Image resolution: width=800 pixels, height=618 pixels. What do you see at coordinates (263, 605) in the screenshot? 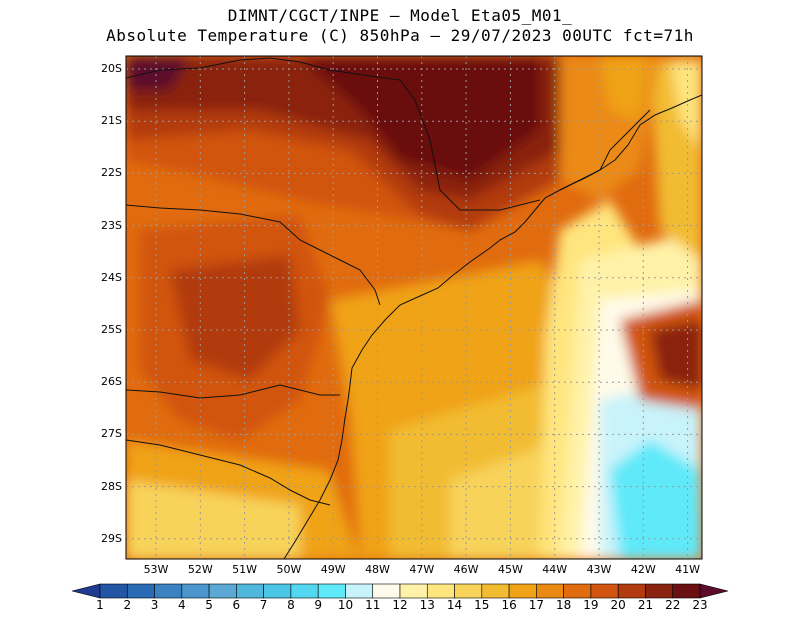
I see `colorbar-tick-label: 7` at bounding box center [263, 605].